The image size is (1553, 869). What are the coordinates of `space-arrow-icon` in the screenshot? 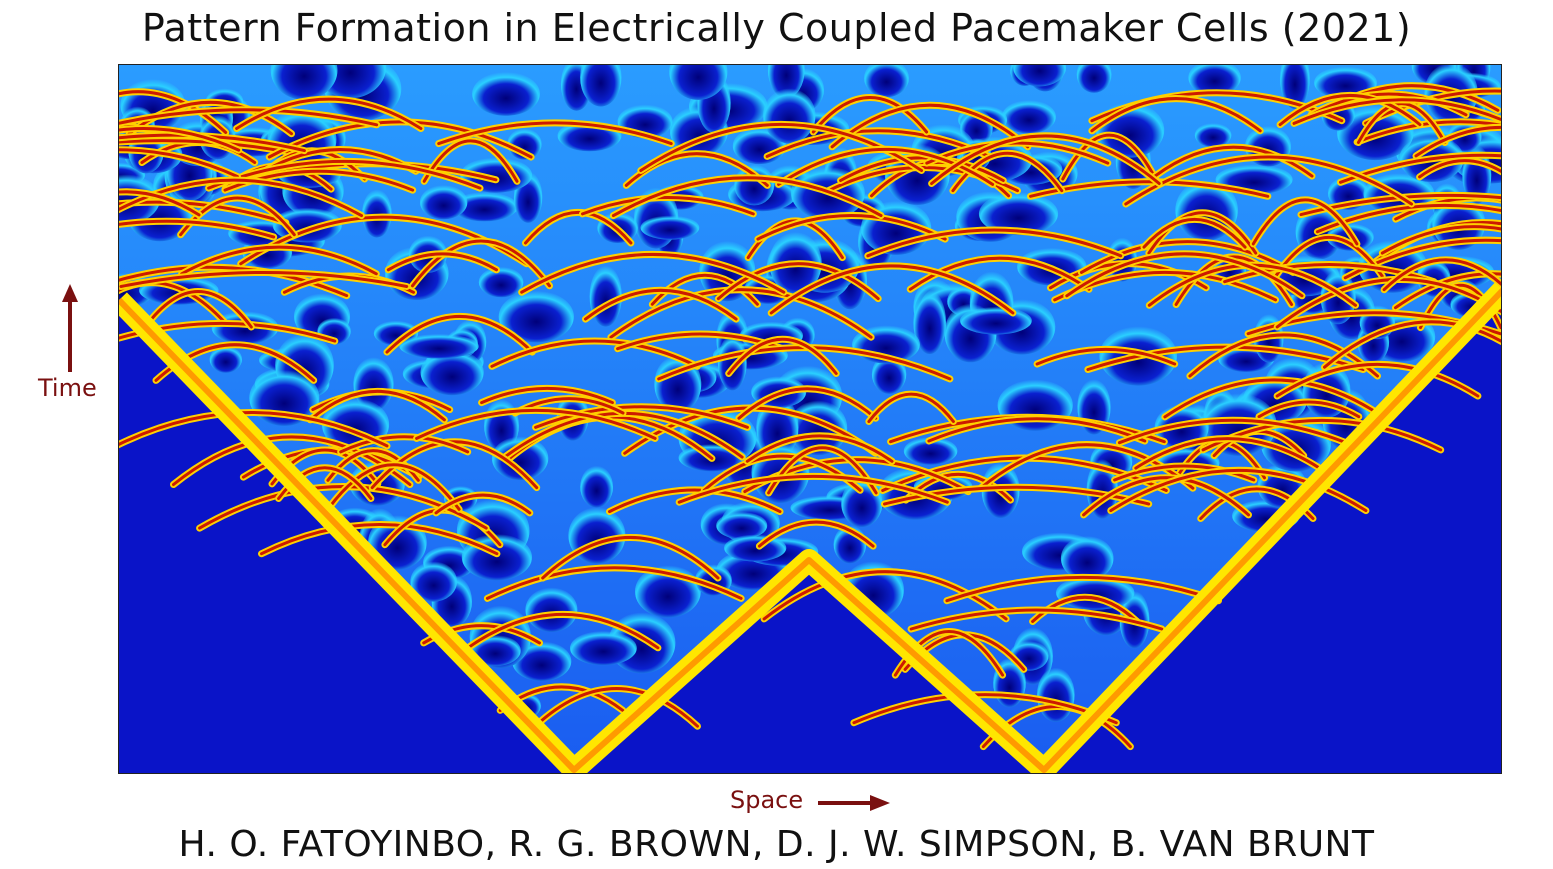 It's located at (854, 803).